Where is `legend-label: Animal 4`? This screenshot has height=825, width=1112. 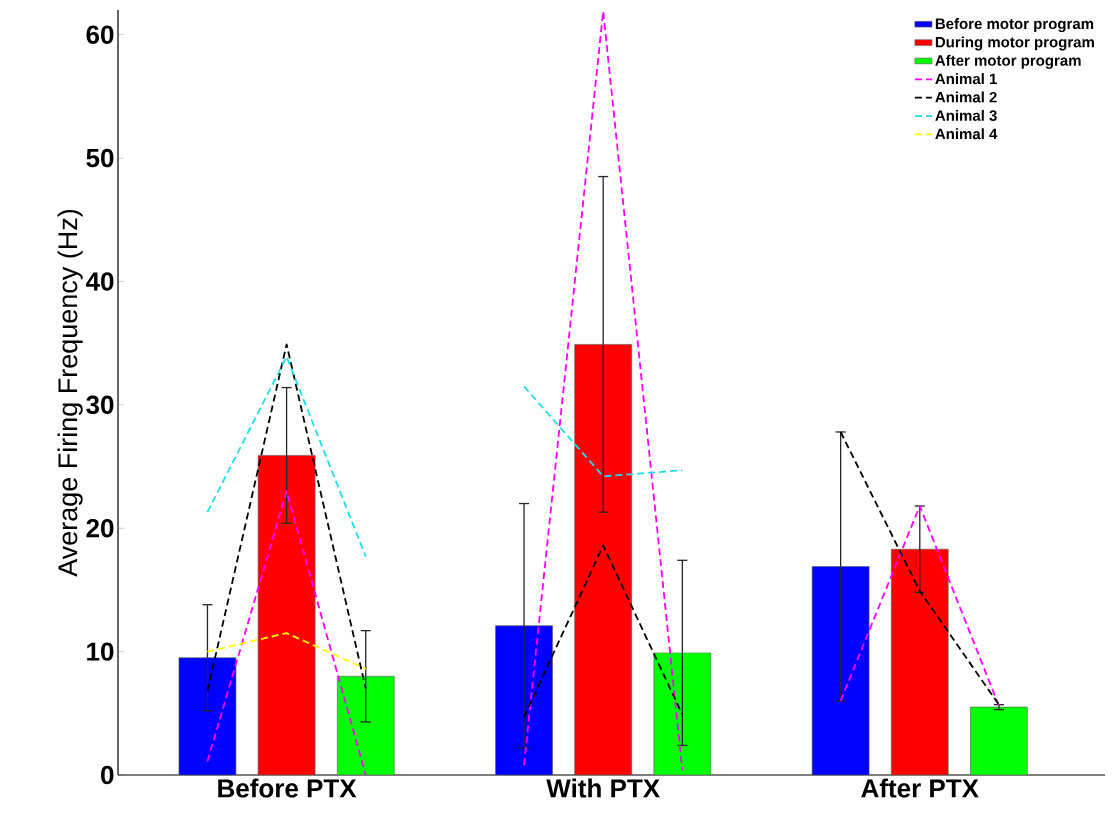 legend-label: Animal 4 is located at coordinates (966, 134).